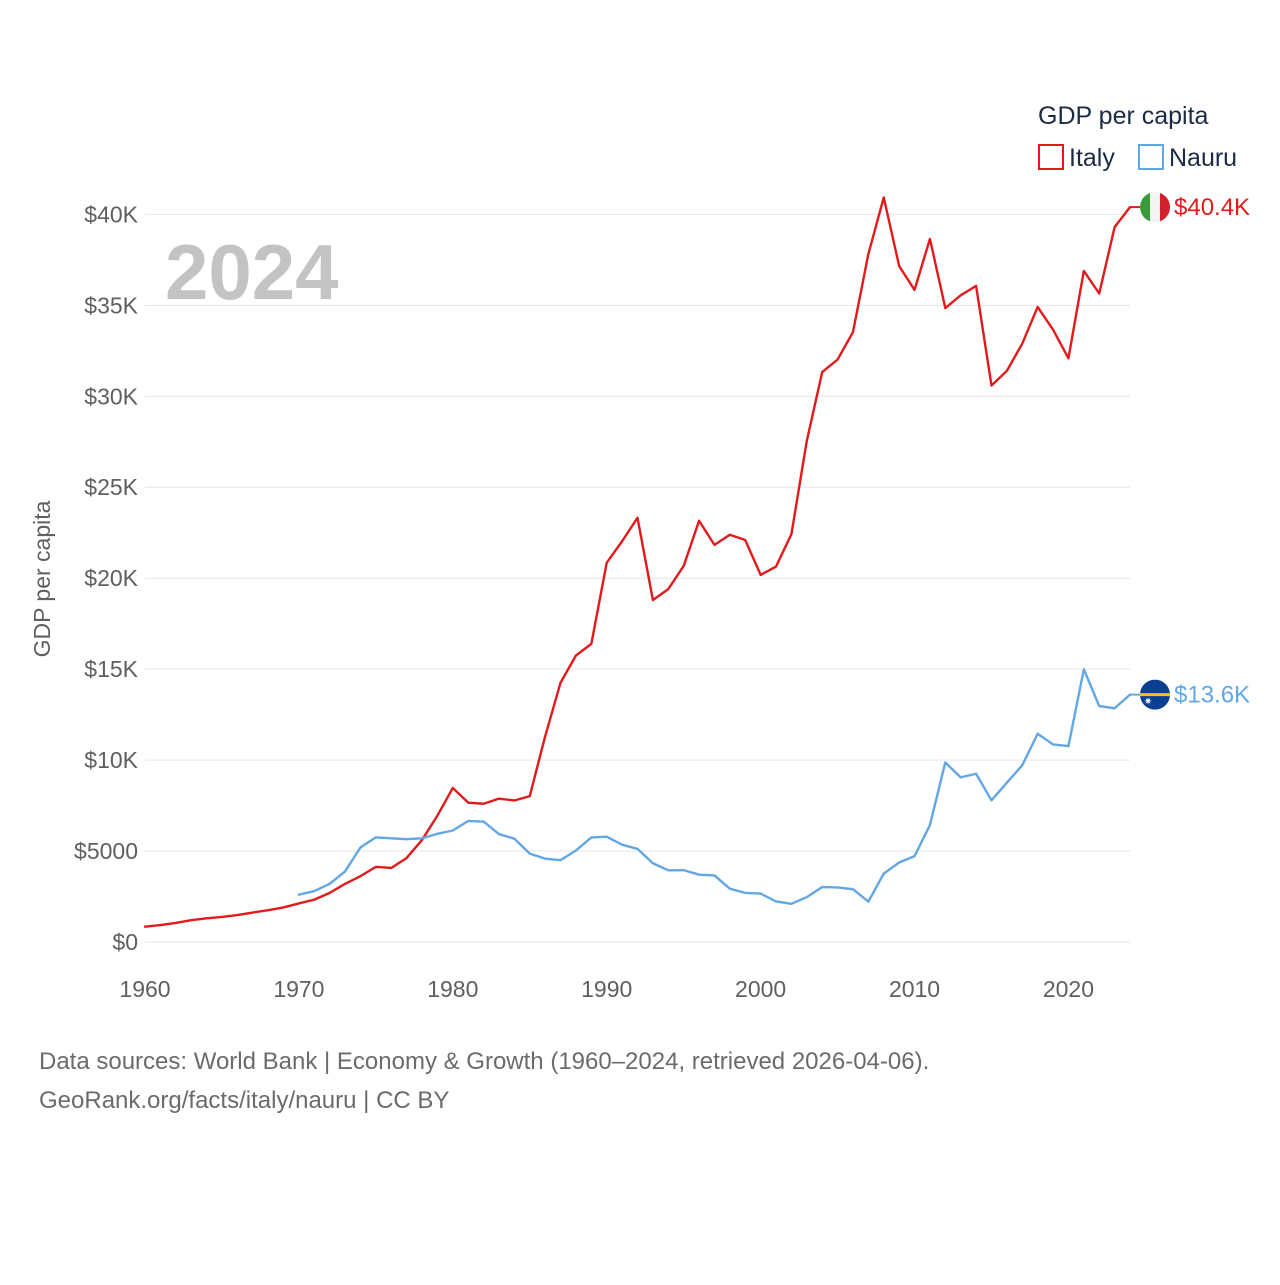 The width and height of the screenshot is (1280, 1285). I want to click on x-tick-label-1960: 1960, so click(144, 989).